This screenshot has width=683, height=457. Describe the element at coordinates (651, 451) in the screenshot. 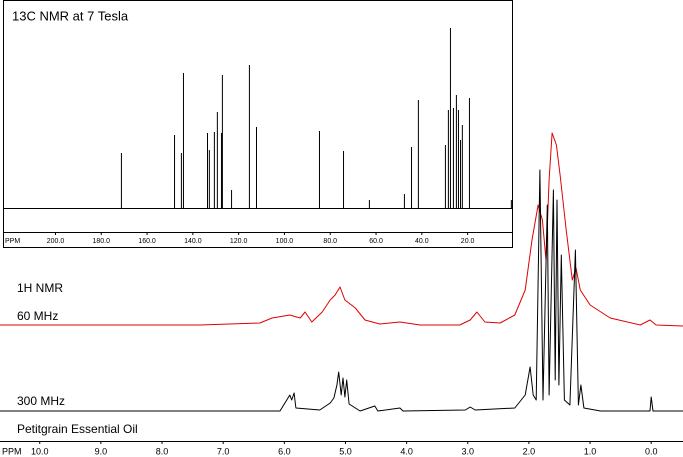

I see `x-tick-label: 0.0` at that location.